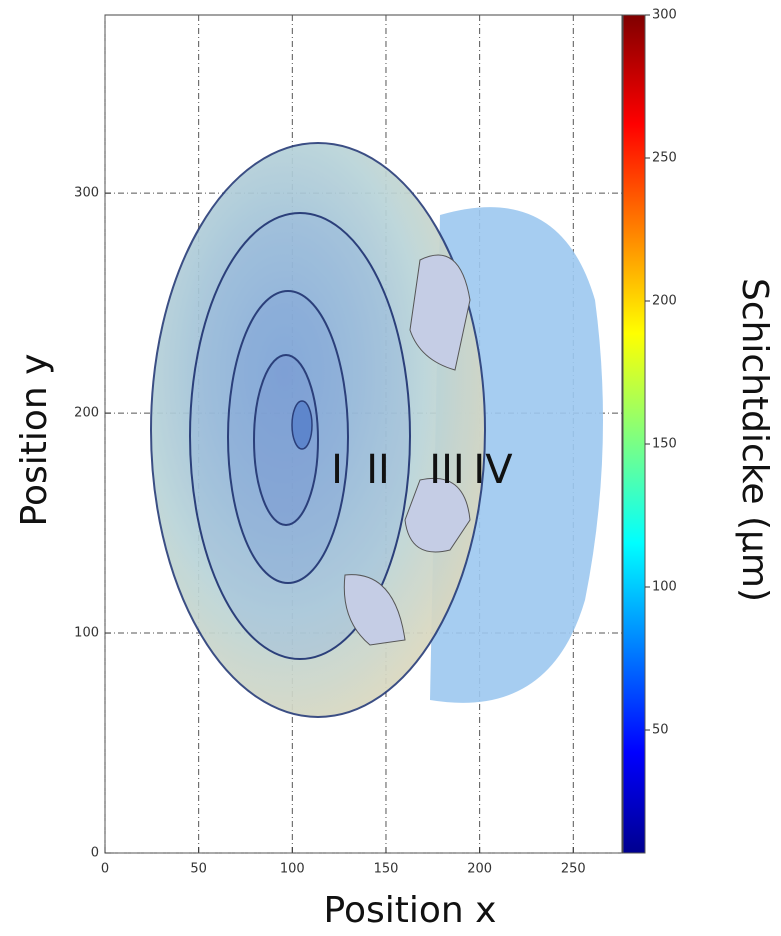 The image size is (781, 936). I want to click on colorbar-tick-label: 300, so click(664, 15).